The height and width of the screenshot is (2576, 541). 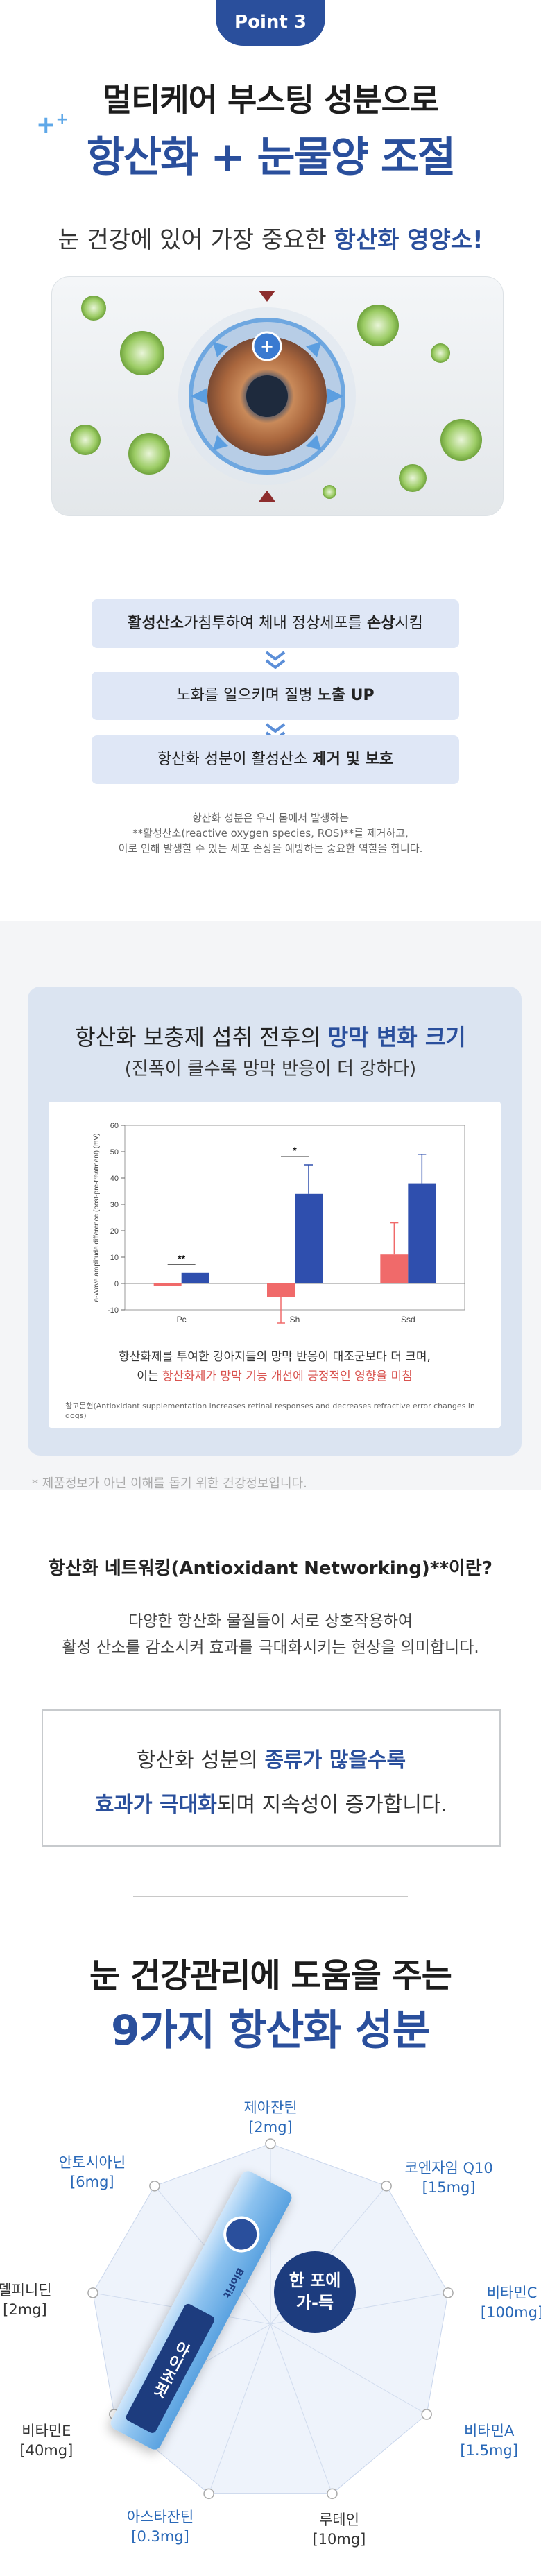 What do you see at coordinates (275, 660) in the screenshot?
I see `chevron-down-icon` at bounding box center [275, 660].